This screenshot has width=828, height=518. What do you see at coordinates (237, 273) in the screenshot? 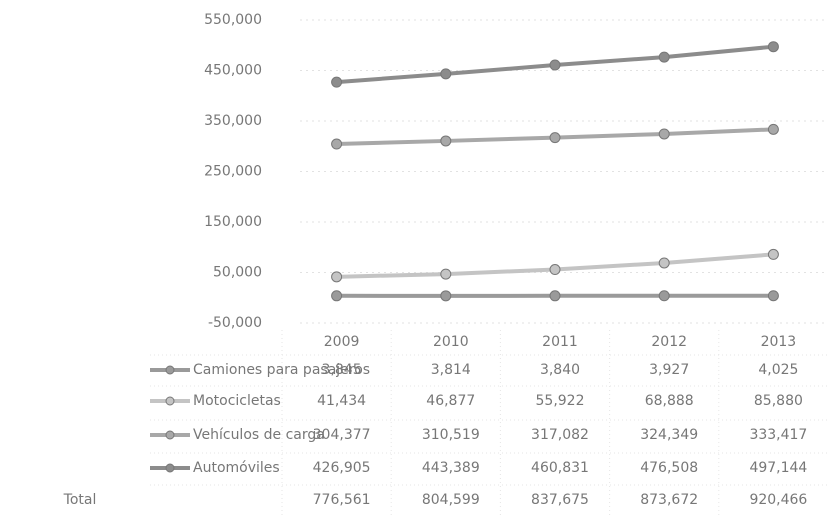
I see `y-tick-label: 50,000` at bounding box center [237, 273].